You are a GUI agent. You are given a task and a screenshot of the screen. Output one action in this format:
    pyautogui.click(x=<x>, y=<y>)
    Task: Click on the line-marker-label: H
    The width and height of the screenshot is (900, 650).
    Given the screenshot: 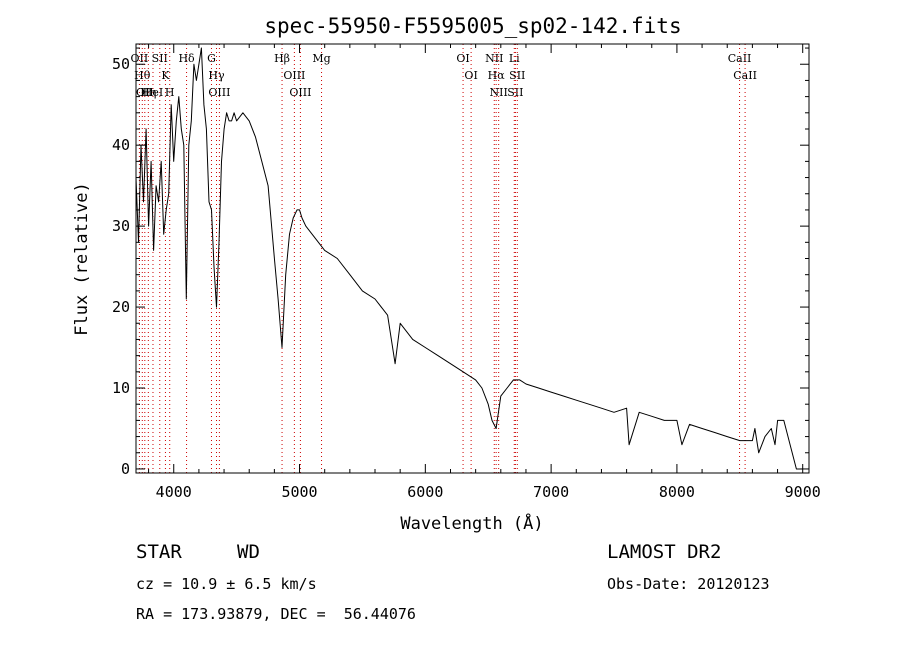 What is the action you would take?
    pyautogui.click(x=170, y=92)
    